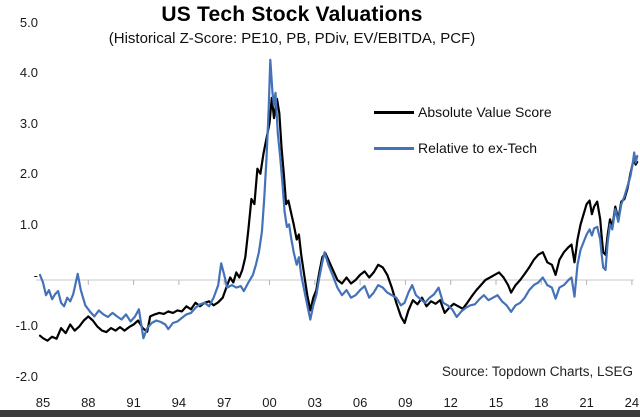 This screenshot has height=417, width=640. I want to click on x-axis-label: 24, so click(632, 402).